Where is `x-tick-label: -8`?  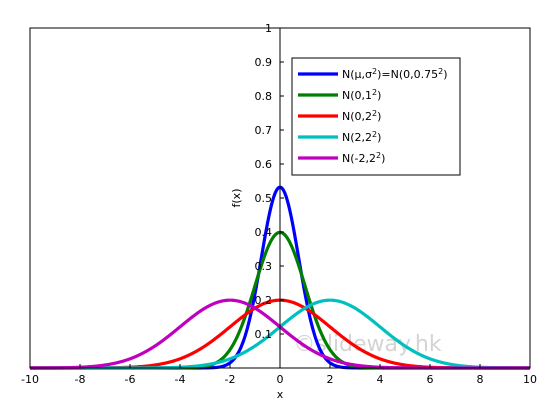
x-tick-label: -8 is located at coordinates (80, 379).